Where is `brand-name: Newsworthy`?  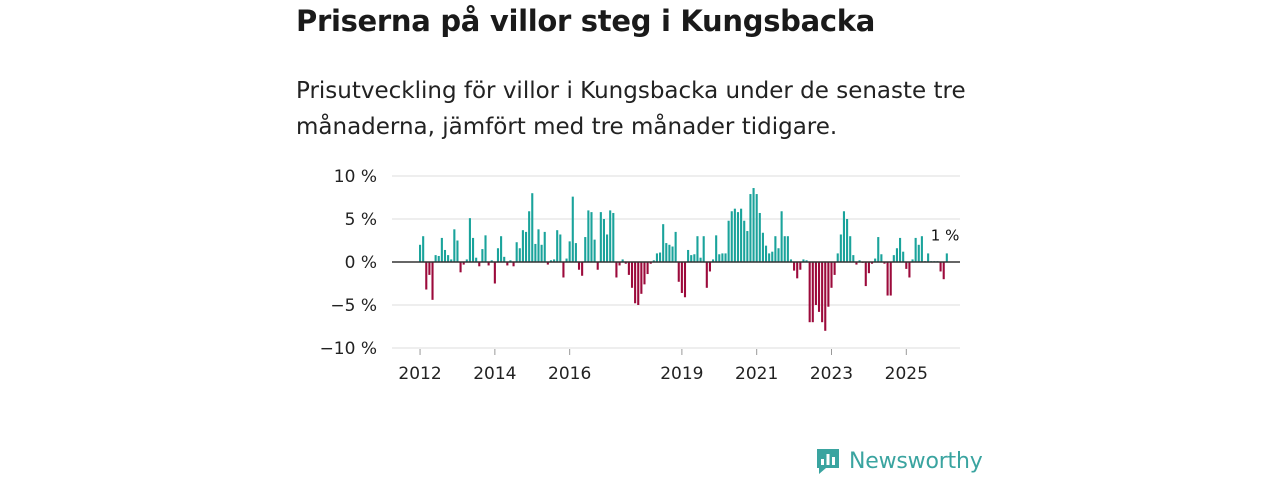
brand-name: Newsworthy is located at coordinates (916, 461).